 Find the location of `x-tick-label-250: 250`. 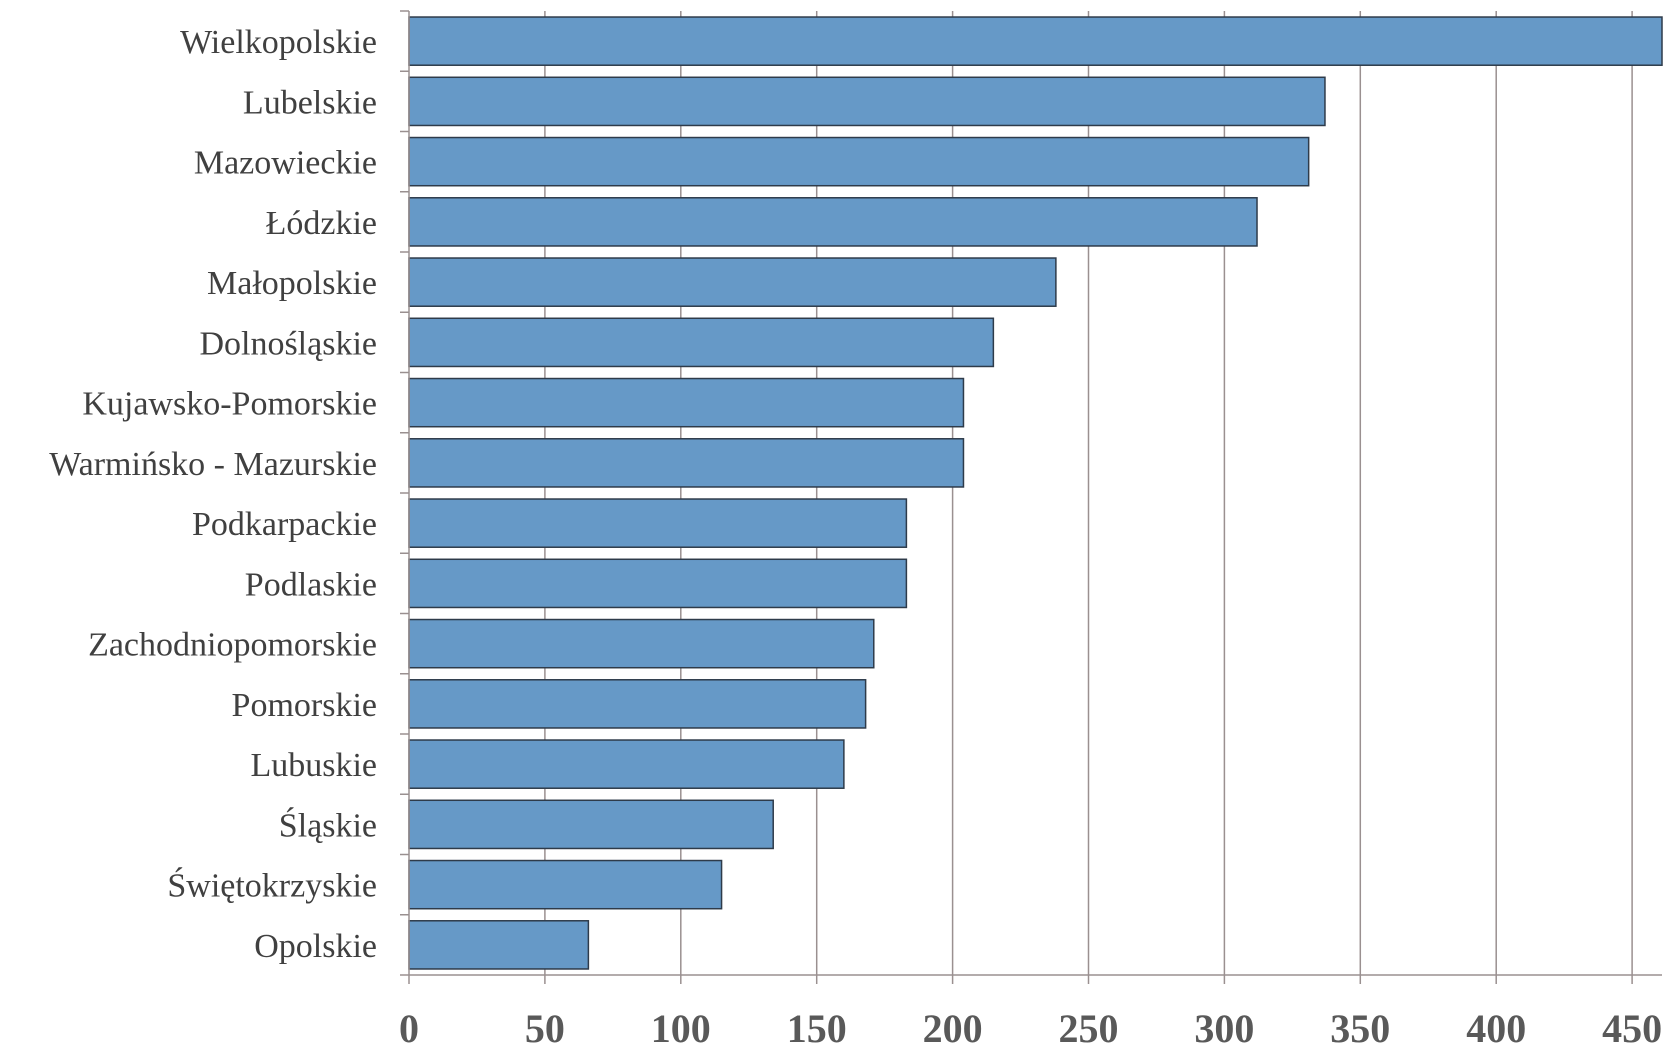

x-tick-label-250: 250 is located at coordinates (1089, 1027).